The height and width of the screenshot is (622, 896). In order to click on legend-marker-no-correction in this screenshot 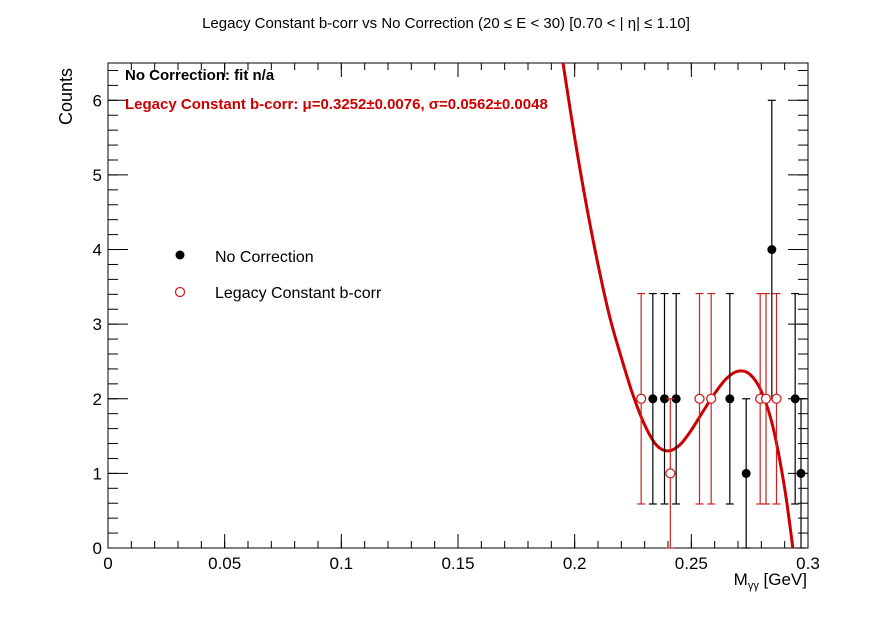, I will do `click(180, 255)`.